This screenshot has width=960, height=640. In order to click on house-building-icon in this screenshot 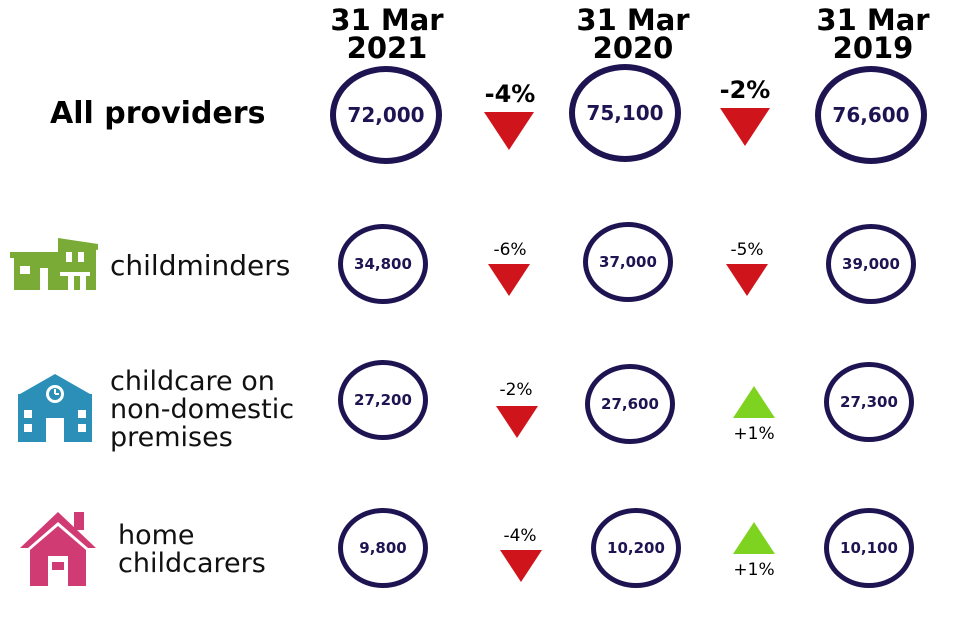, I will do `click(54, 264)`.